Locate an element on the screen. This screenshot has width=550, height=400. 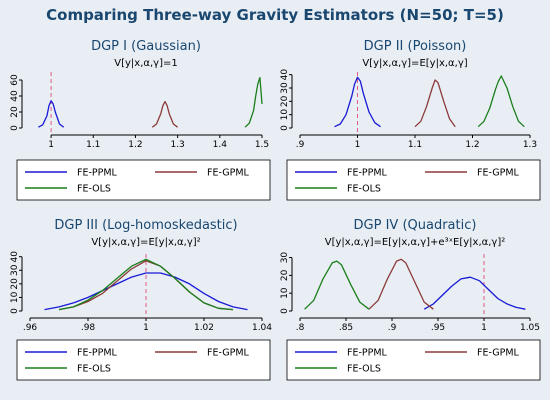
x-tick-label: .85 is located at coordinates (346, 328).